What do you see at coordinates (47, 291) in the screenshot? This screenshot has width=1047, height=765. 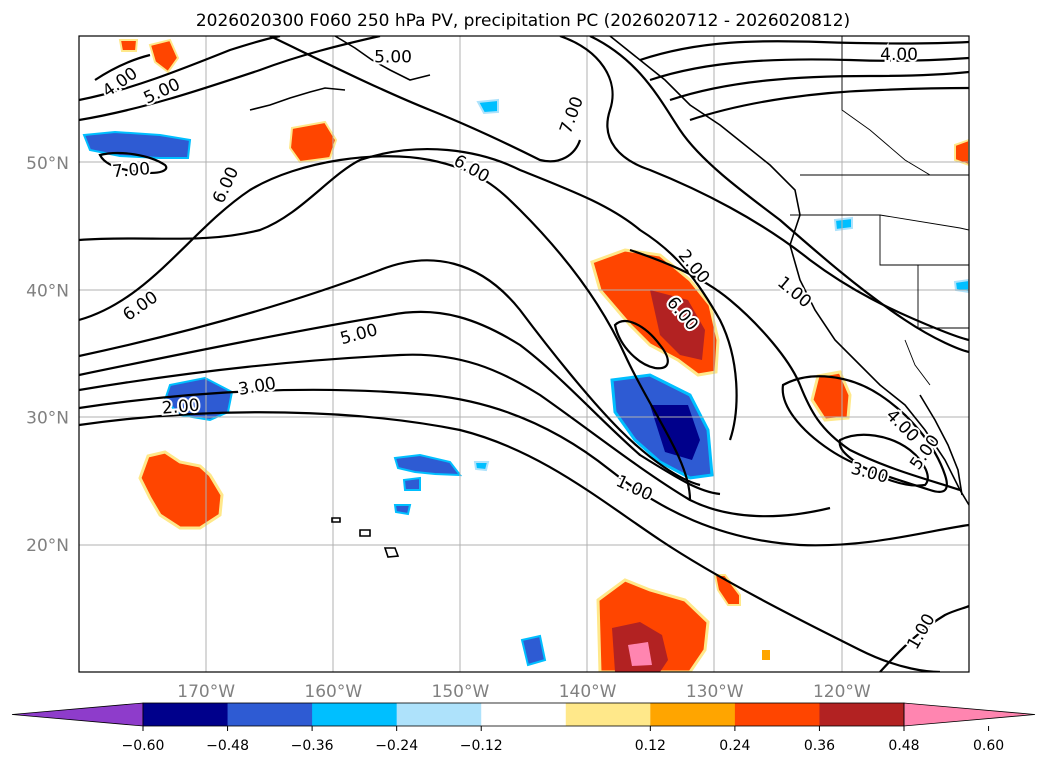 I see `latitude-label: 40°N` at bounding box center [47, 291].